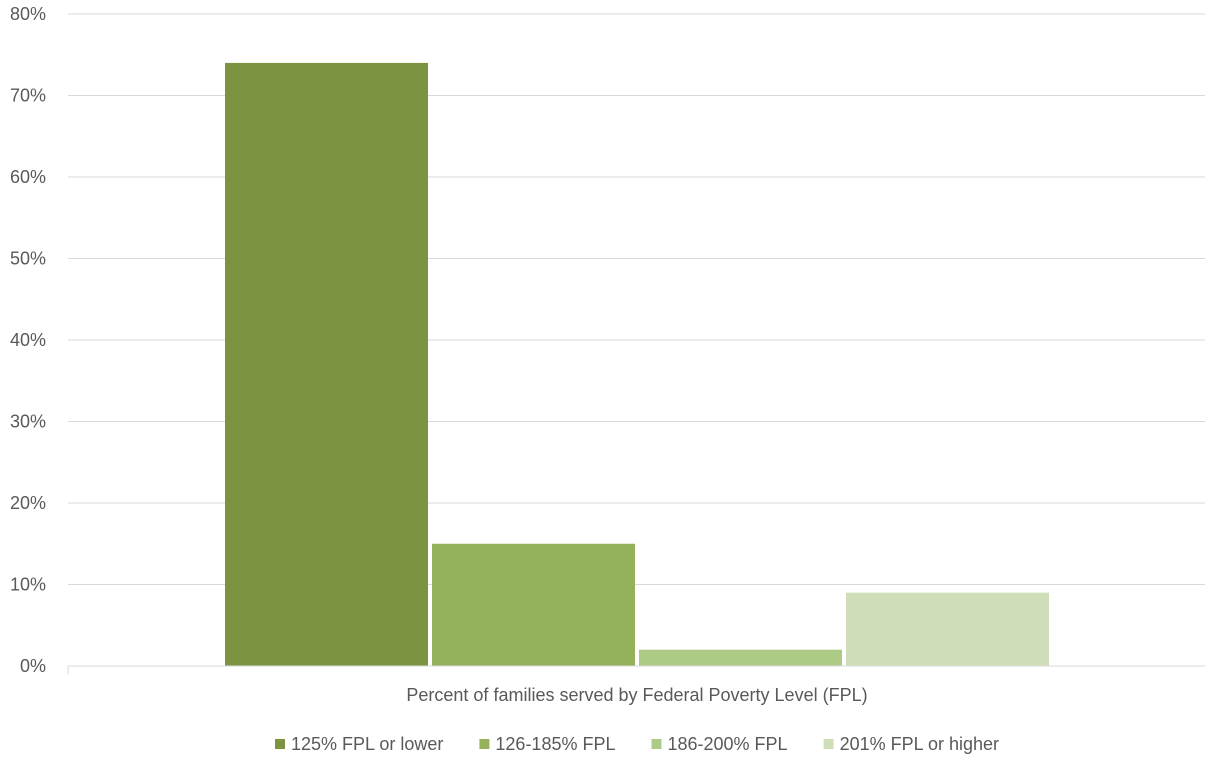 This screenshot has width=1205, height=763. What do you see at coordinates (28, 96) in the screenshot?
I see `y-tick-label: 70%` at bounding box center [28, 96].